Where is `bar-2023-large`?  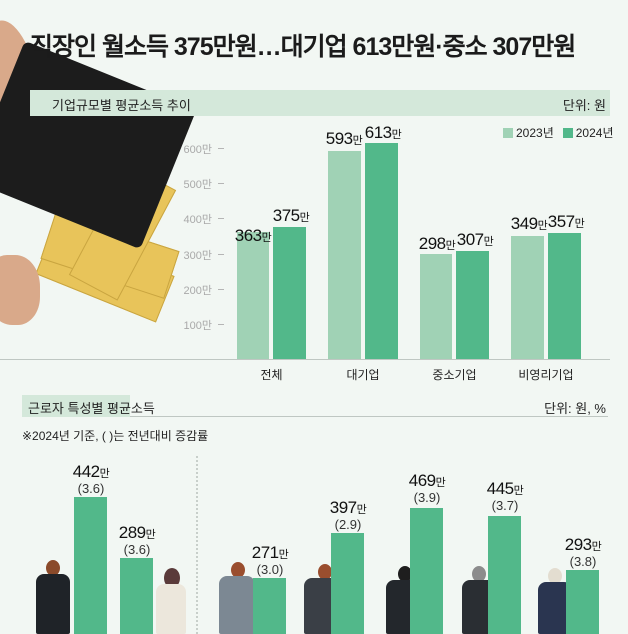
bar-2023-large is located at coordinates (344, 255).